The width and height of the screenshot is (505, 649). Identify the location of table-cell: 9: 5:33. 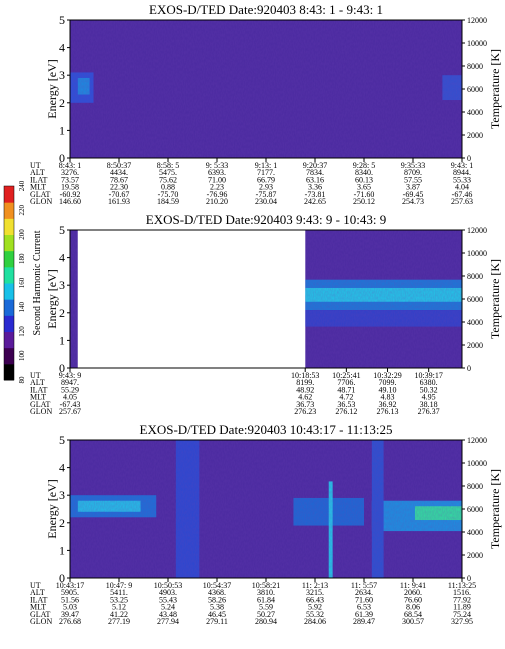
(217, 165).